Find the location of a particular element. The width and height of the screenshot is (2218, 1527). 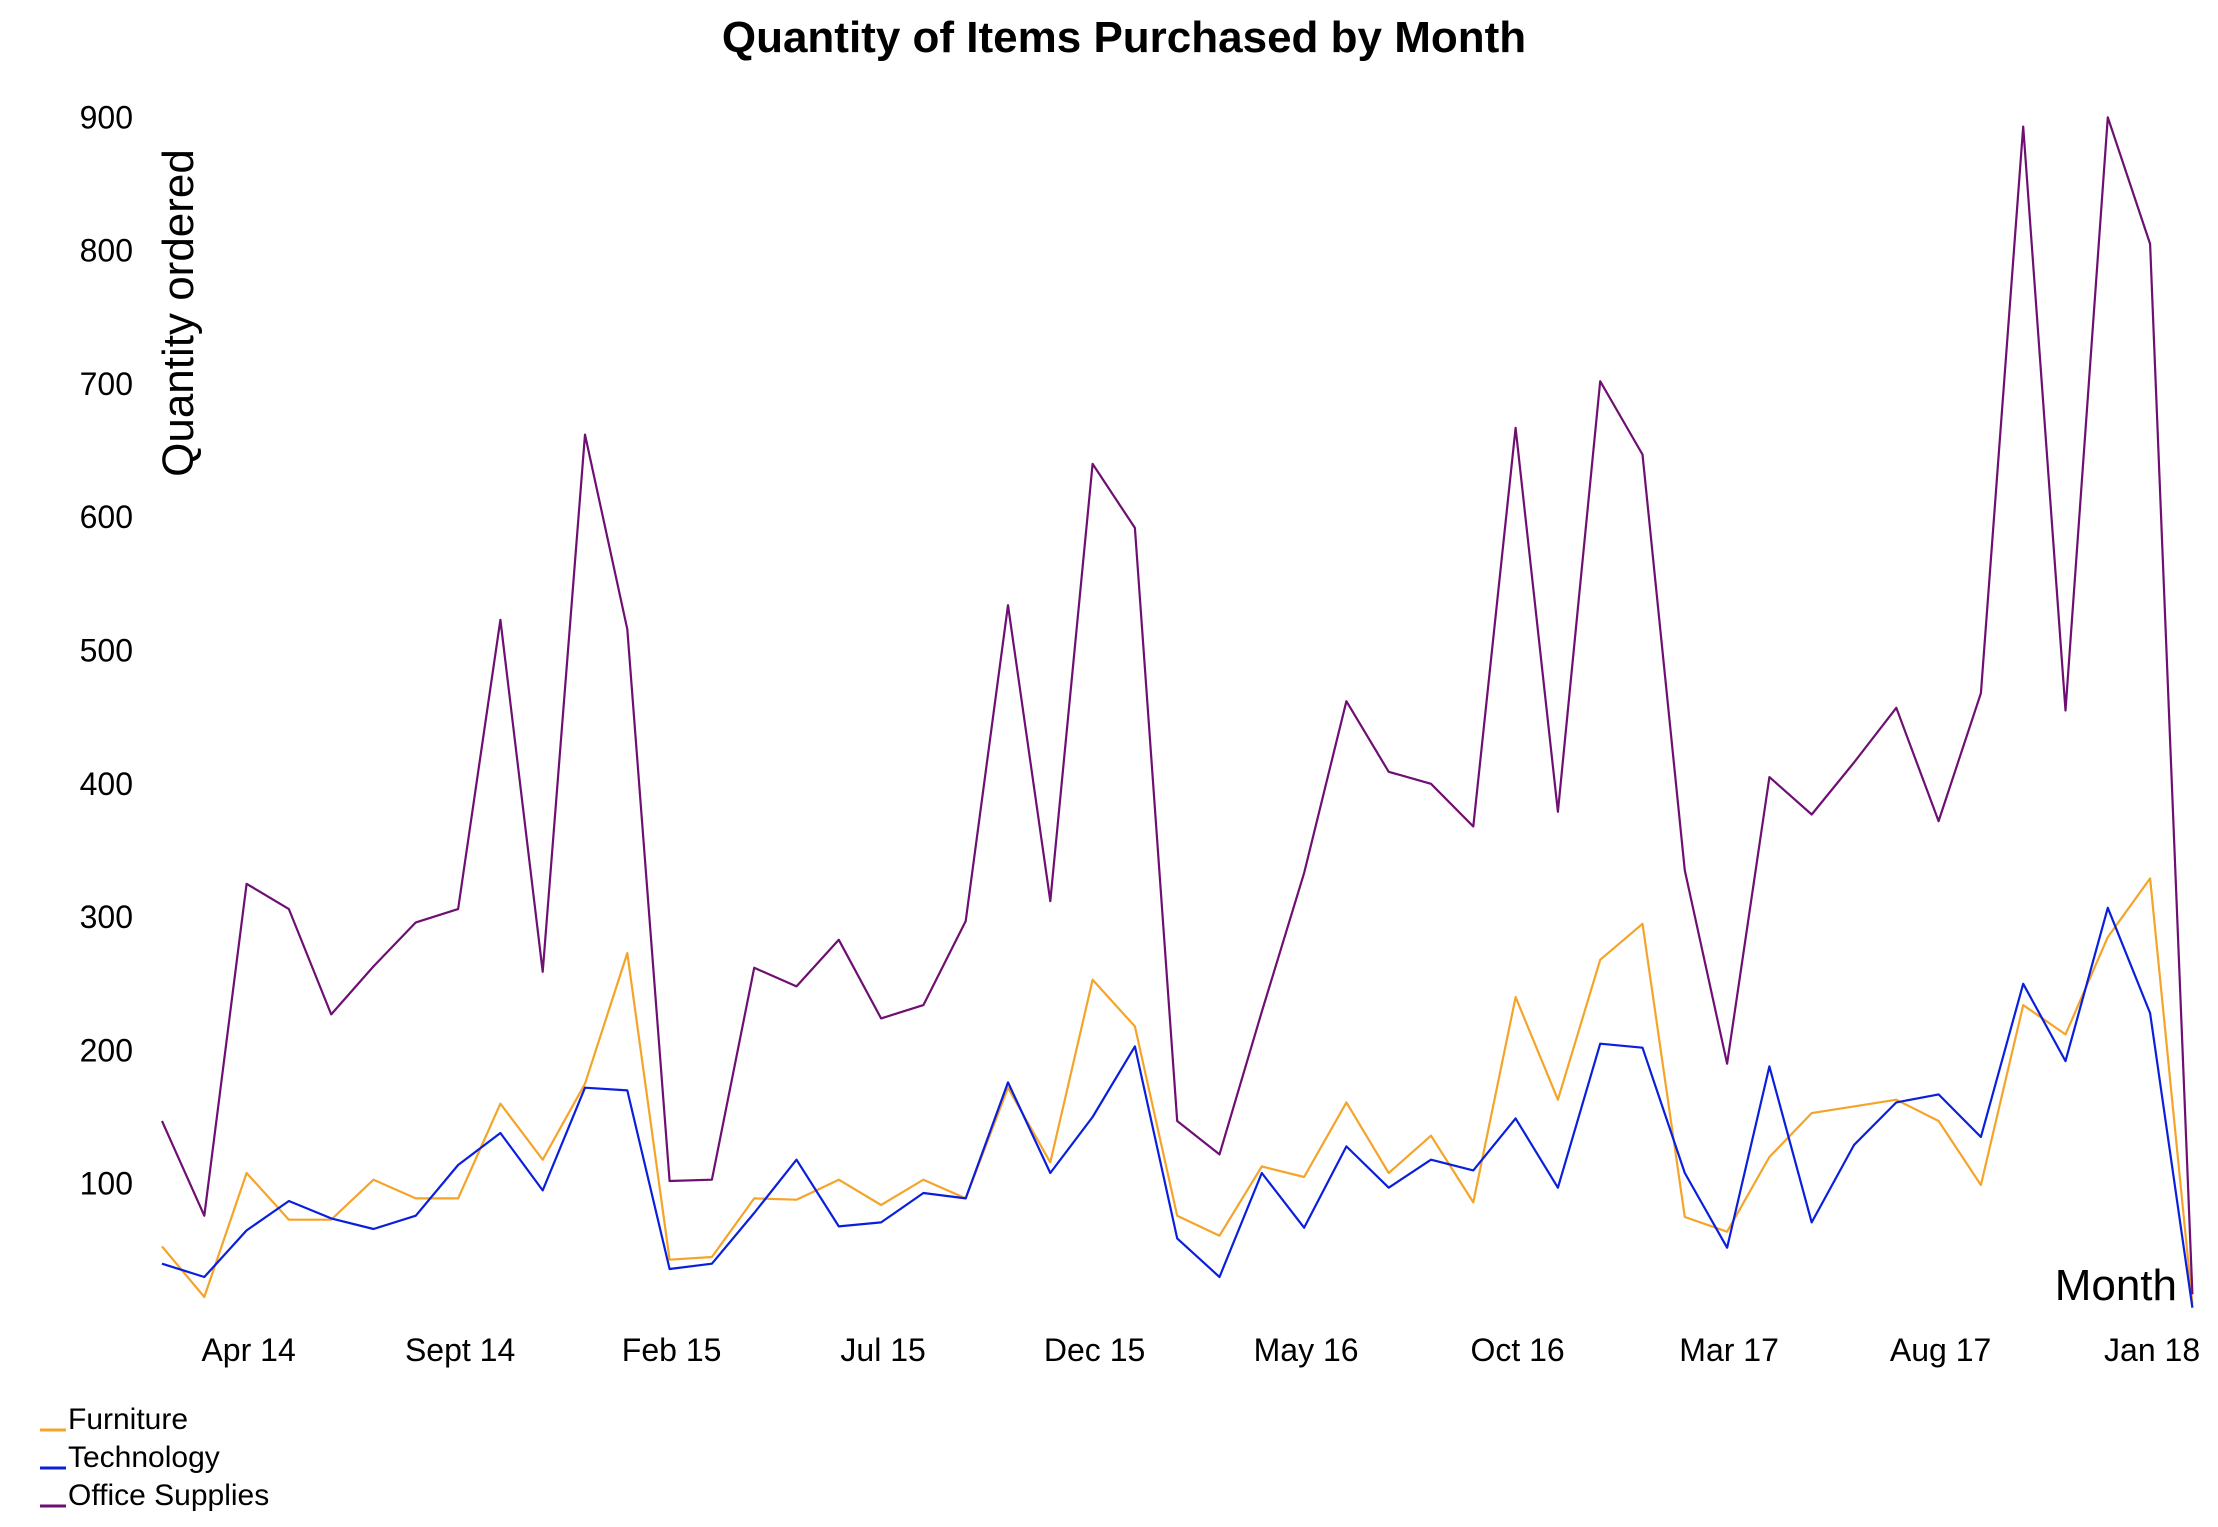

x-tick-label: Feb 15 is located at coordinates (672, 1350).